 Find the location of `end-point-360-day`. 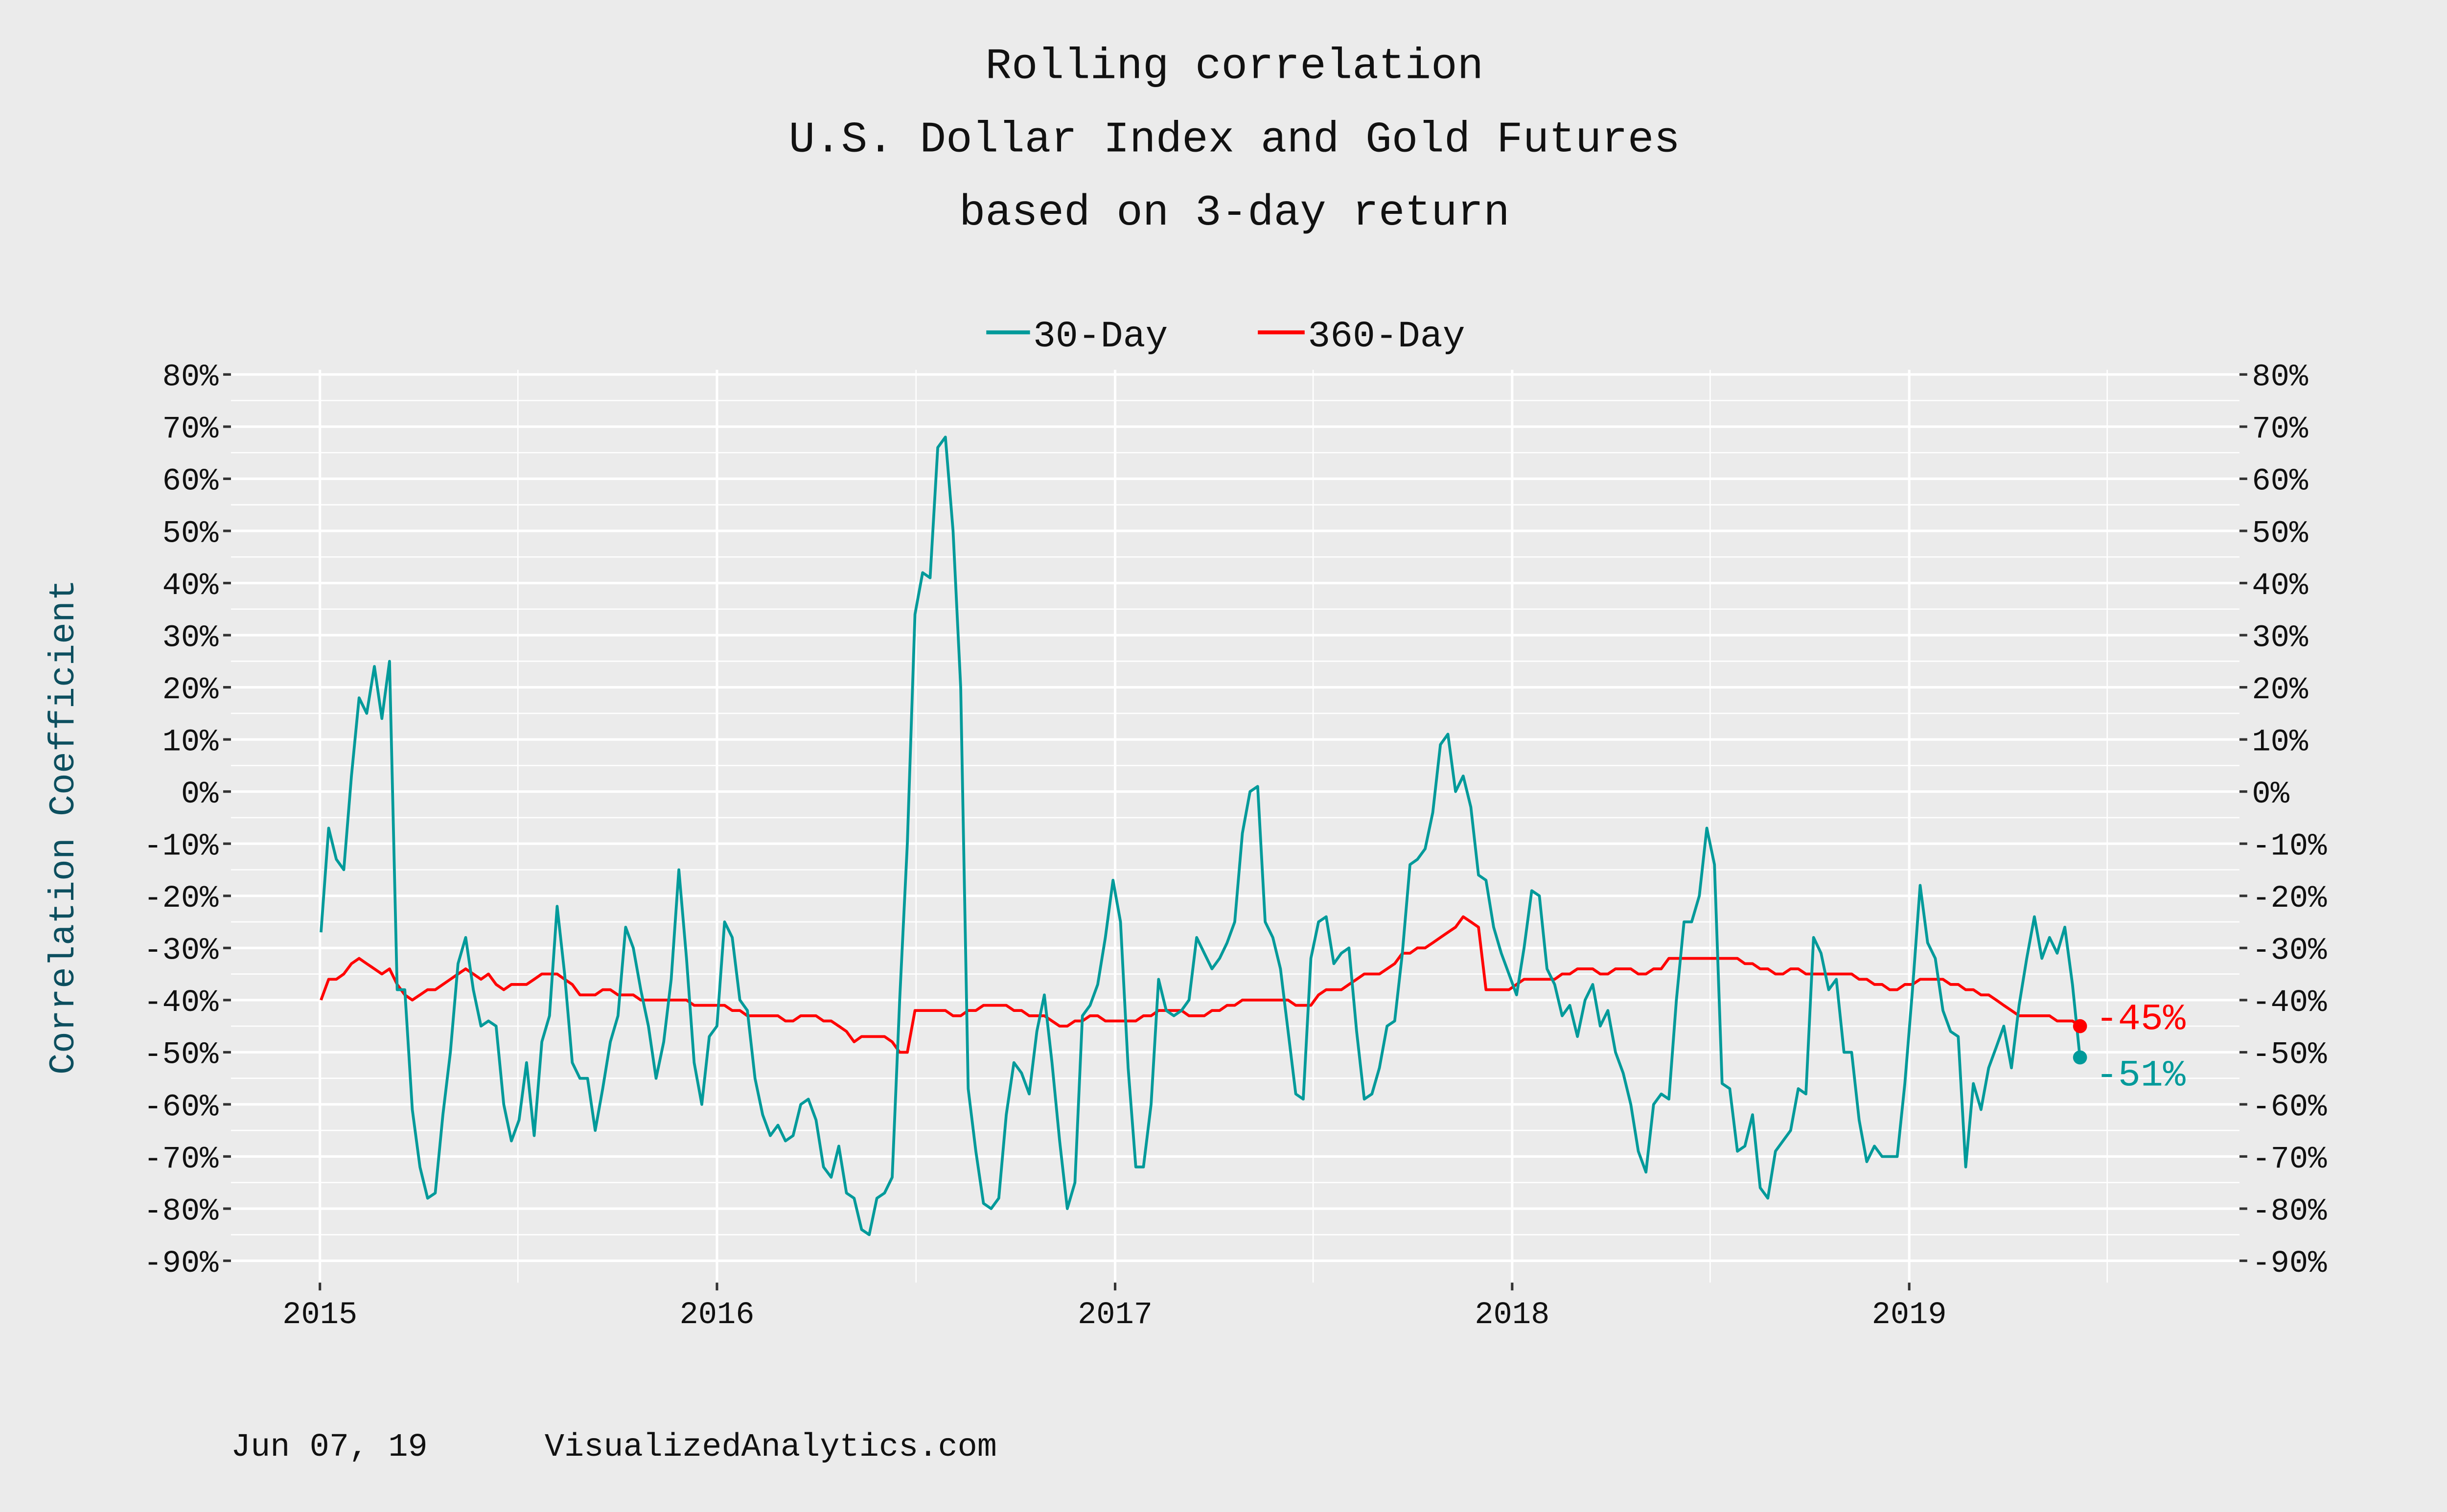

end-point-360-day is located at coordinates (2080, 1026).